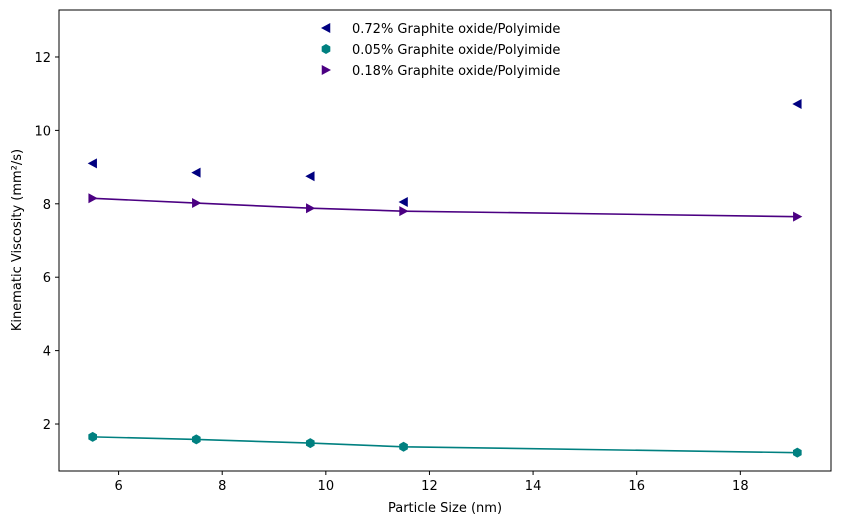 This screenshot has width=841, height=525. Describe the element at coordinates (456, 29) in the screenshot. I see `legend-label-1: 0.72% Graphite oxide/Polyimide` at that location.